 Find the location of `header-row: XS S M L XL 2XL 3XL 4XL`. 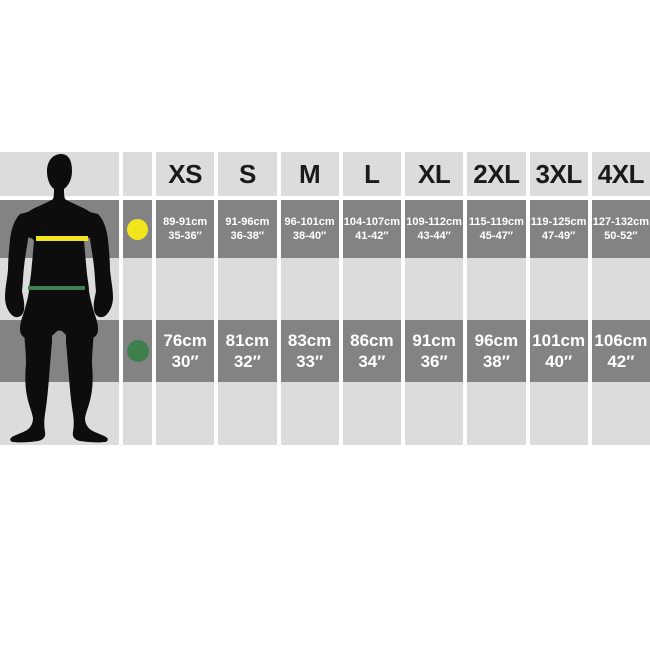

header-row: XS S M L XL 2XL 3XL 4XL is located at coordinates (325, 174).